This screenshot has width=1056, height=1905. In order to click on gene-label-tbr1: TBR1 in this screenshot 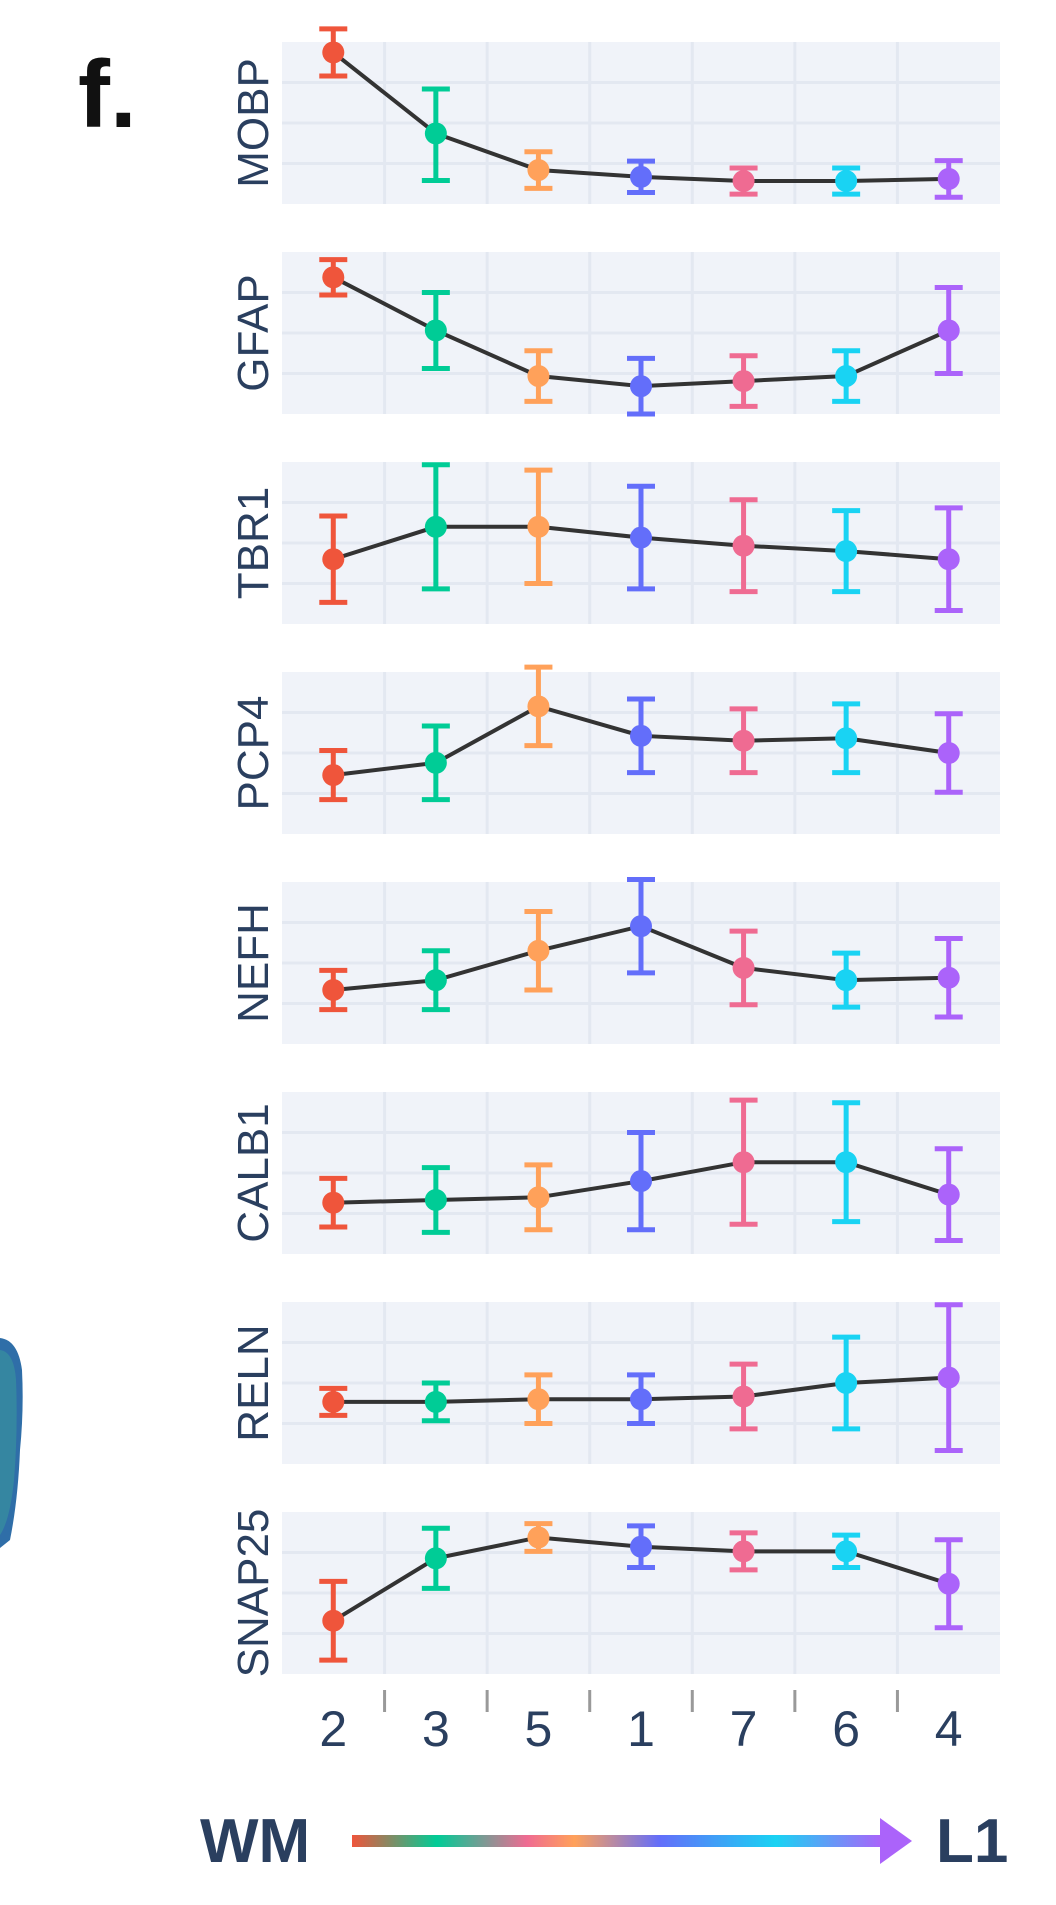, I will do `click(253, 543)`.